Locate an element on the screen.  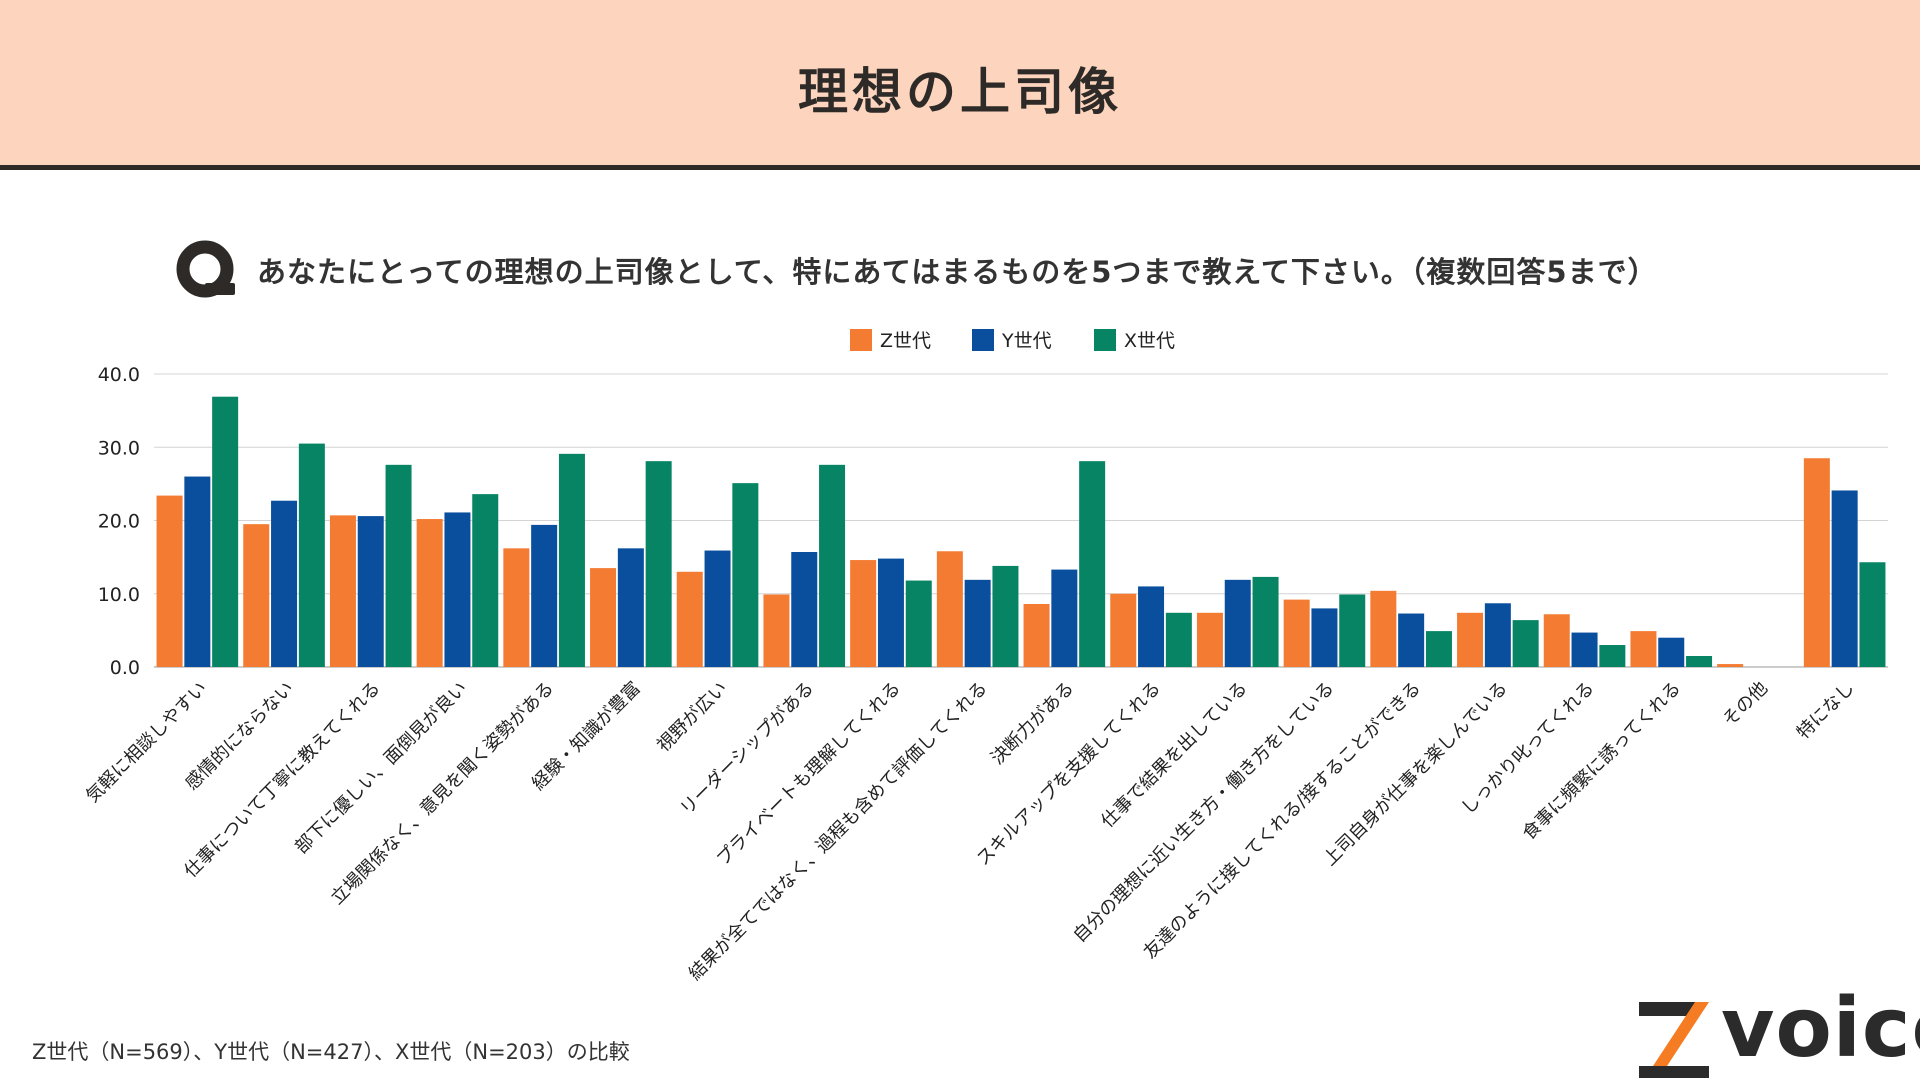
y-tick-label: 20.0 is located at coordinates (119, 522).